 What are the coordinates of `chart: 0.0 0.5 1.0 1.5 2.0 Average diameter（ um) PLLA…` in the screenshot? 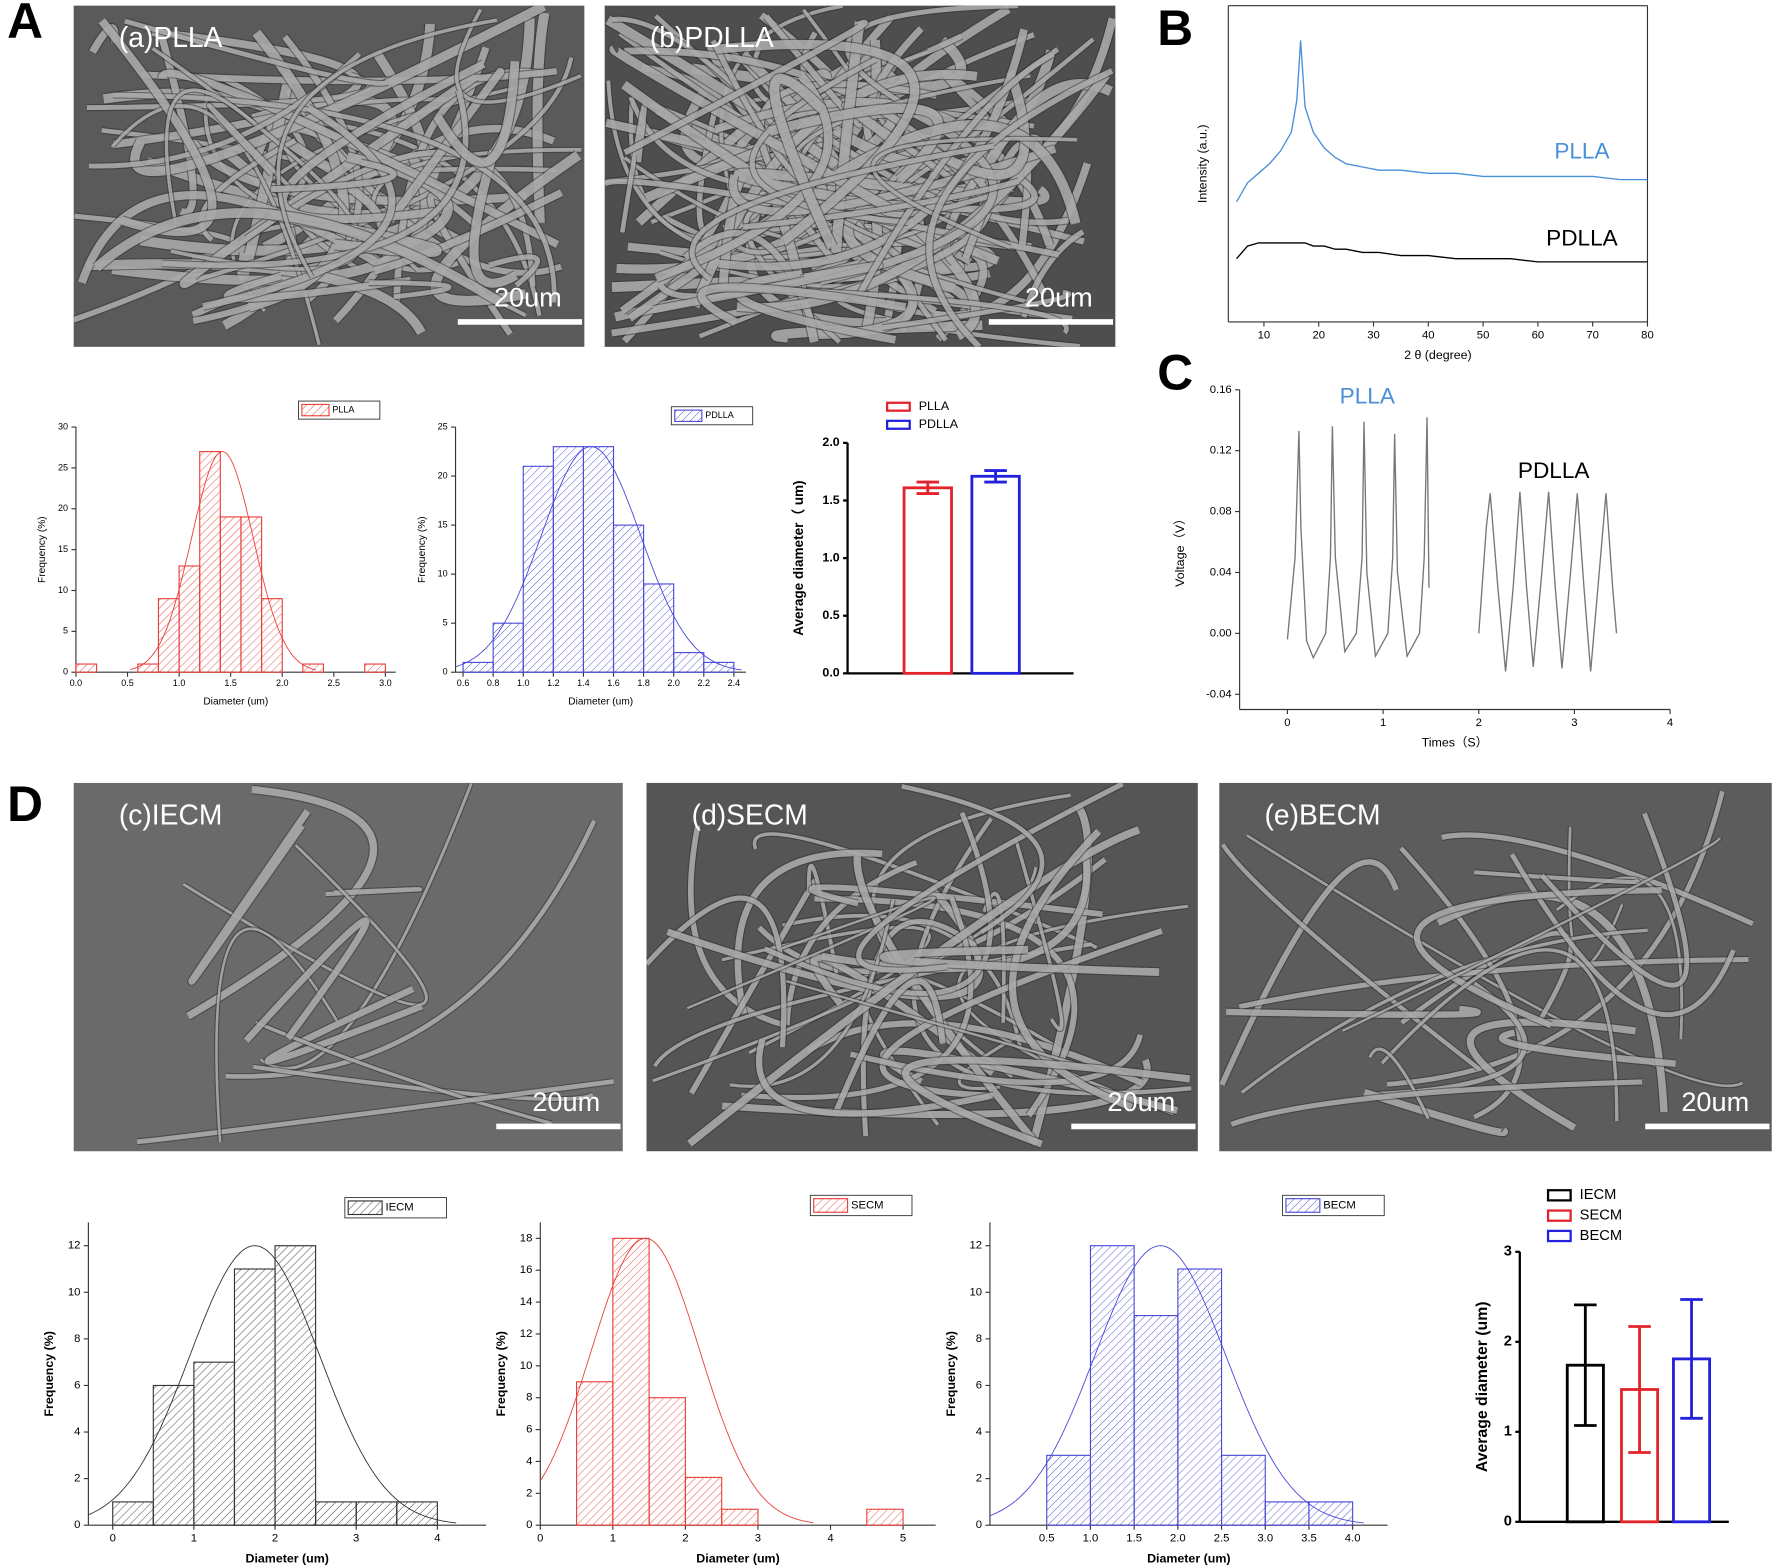 It's located at (932, 539).